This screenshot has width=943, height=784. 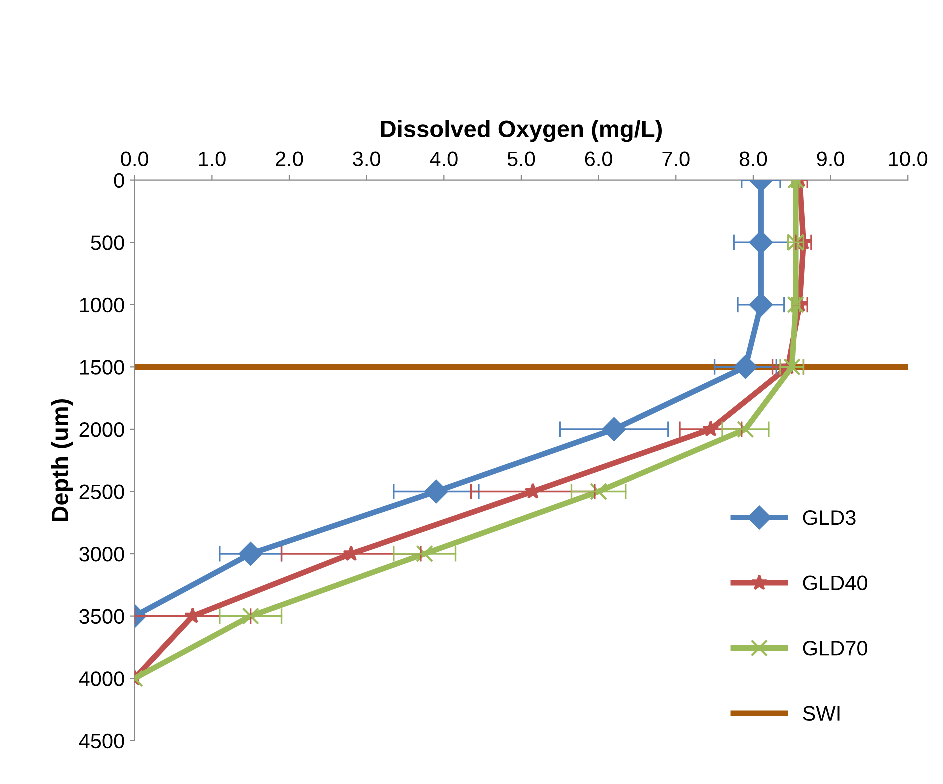 I want to click on y-tick-label: 2000, so click(x=102, y=430).